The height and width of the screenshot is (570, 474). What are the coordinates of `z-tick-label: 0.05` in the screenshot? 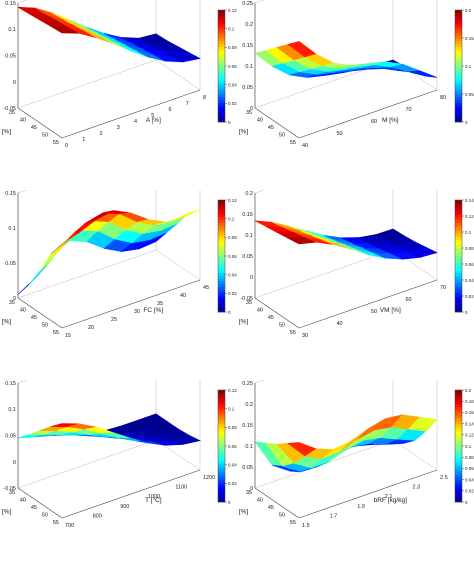 It's located at (247, 88).